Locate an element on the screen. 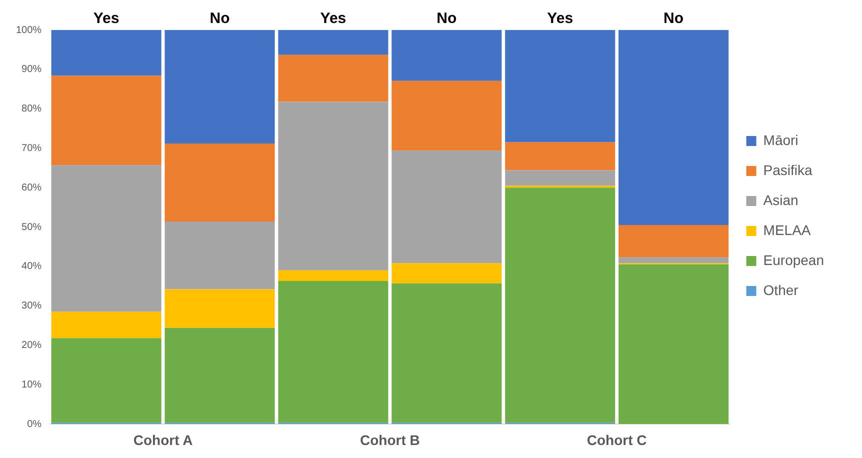 This screenshot has height=458, width=862. legend-label: MELAA is located at coordinates (787, 230).